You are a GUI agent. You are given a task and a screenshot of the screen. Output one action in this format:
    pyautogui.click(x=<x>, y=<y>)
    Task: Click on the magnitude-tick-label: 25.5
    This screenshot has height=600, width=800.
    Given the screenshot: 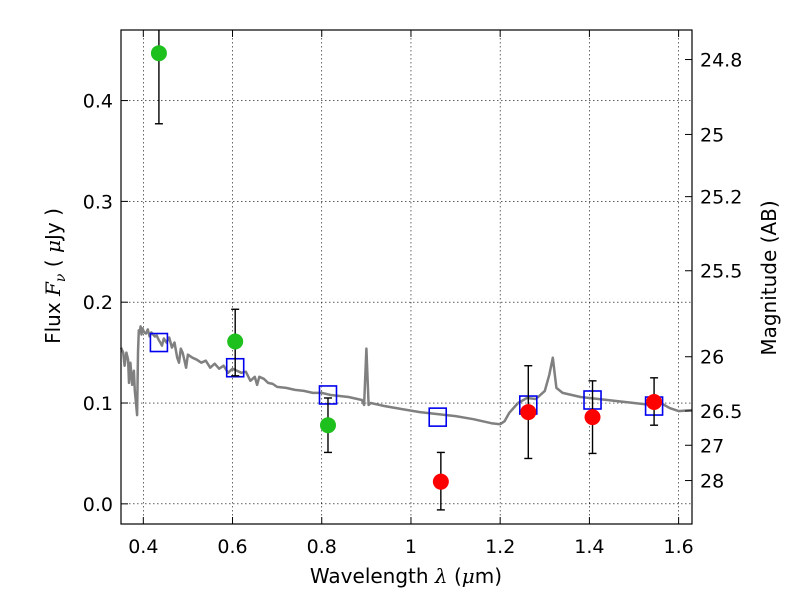 What is the action you would take?
    pyautogui.click(x=721, y=272)
    